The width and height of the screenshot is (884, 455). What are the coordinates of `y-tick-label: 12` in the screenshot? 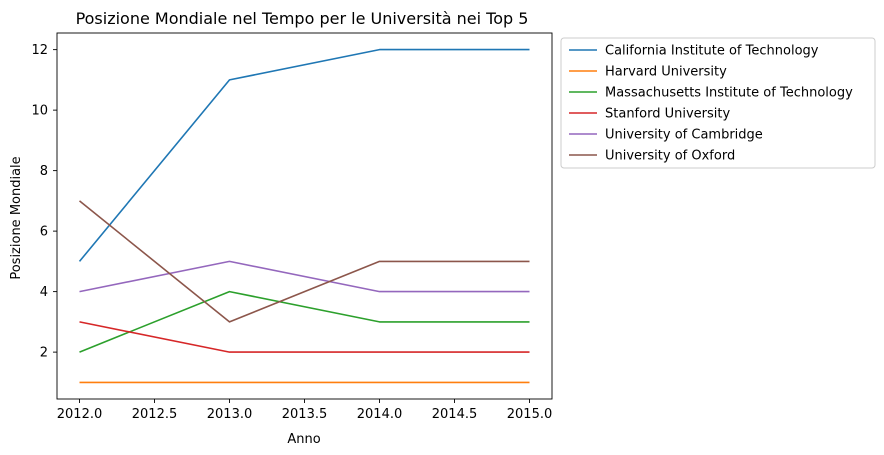 It's located at (39, 50).